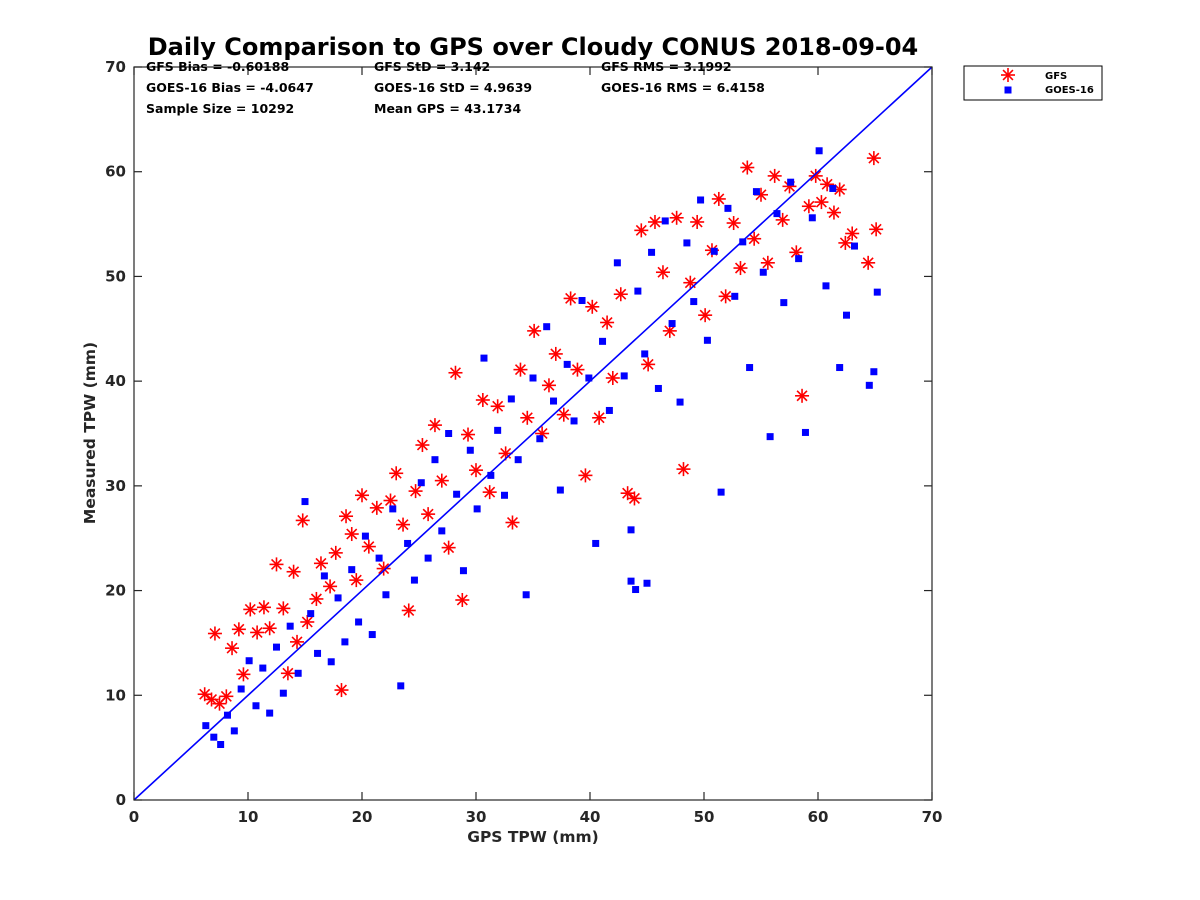 This screenshot has width=1200, height=900. Describe the element at coordinates (134, 817) in the screenshot. I see `x-tick-label: 0` at that location.